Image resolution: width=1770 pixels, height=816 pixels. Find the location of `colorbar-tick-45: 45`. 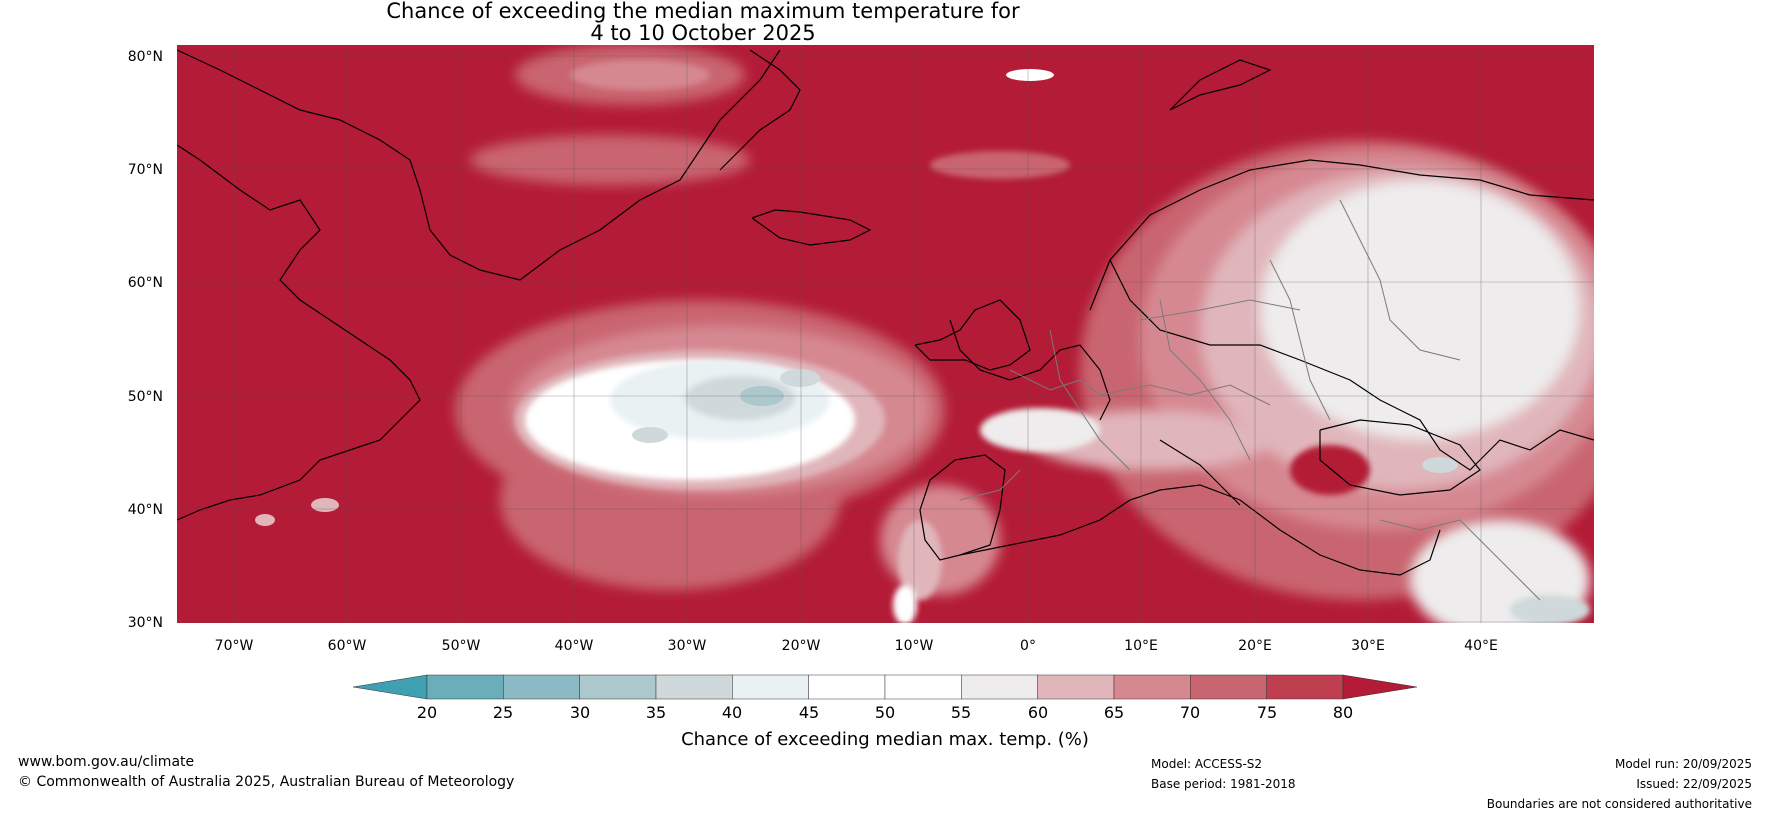

colorbar-tick-45: 45 is located at coordinates (809, 712).